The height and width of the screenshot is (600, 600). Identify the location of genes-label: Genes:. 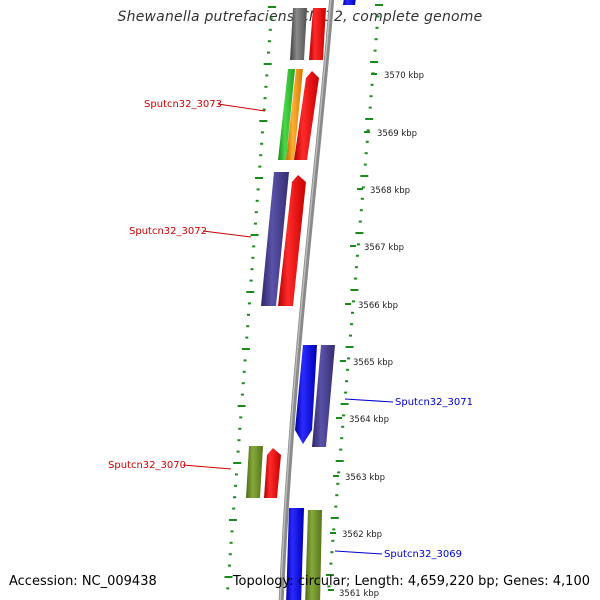
(526, 581).